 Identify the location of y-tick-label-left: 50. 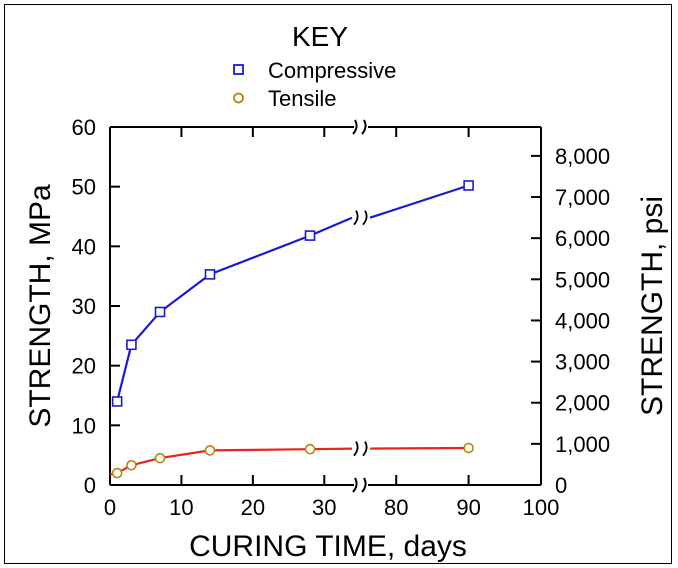
(84, 187).